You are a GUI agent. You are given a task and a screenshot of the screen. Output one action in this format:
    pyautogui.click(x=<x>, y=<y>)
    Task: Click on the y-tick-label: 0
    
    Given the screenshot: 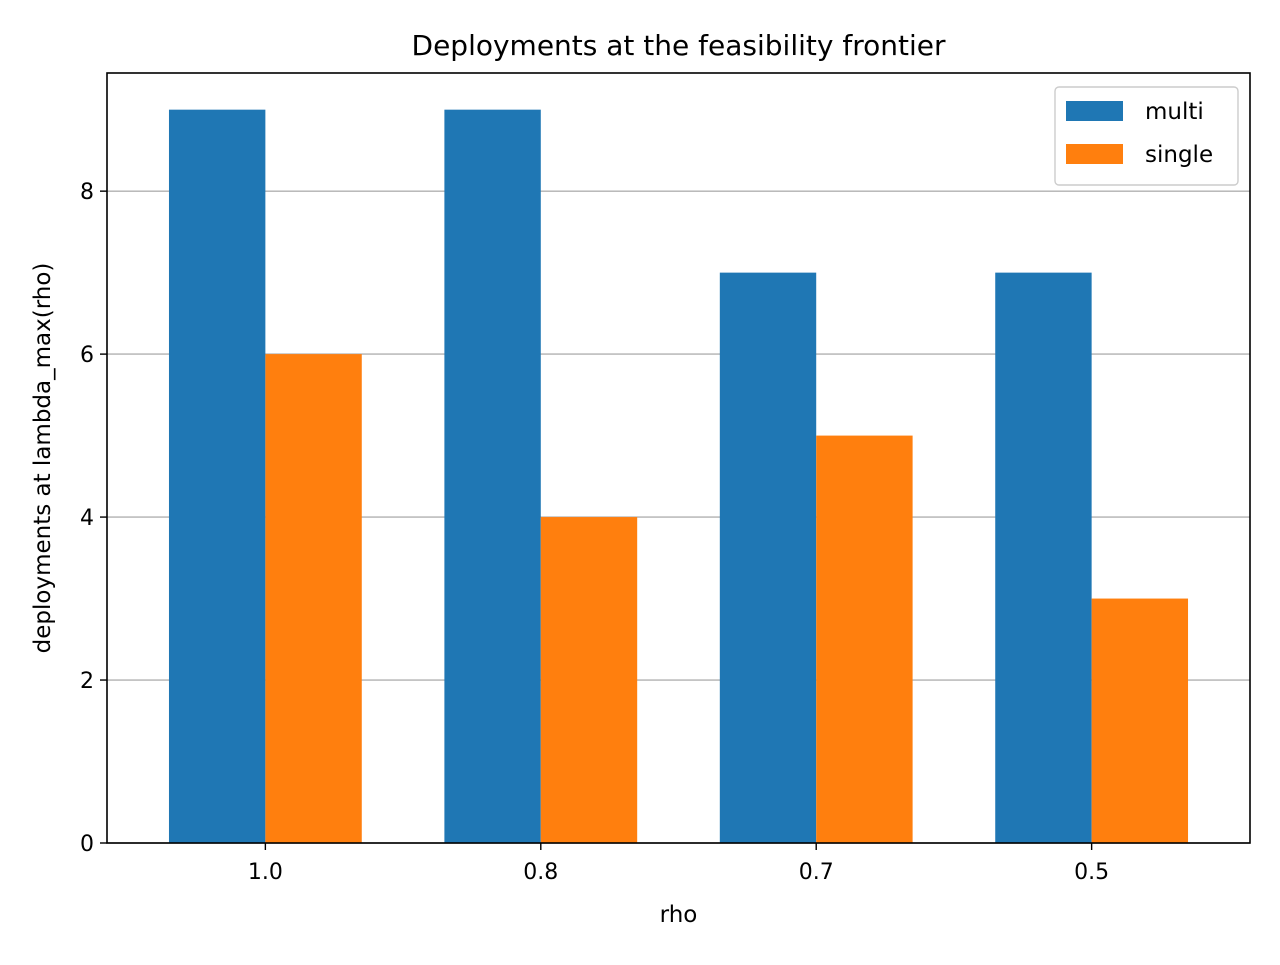 What is the action you would take?
    pyautogui.click(x=87, y=844)
    